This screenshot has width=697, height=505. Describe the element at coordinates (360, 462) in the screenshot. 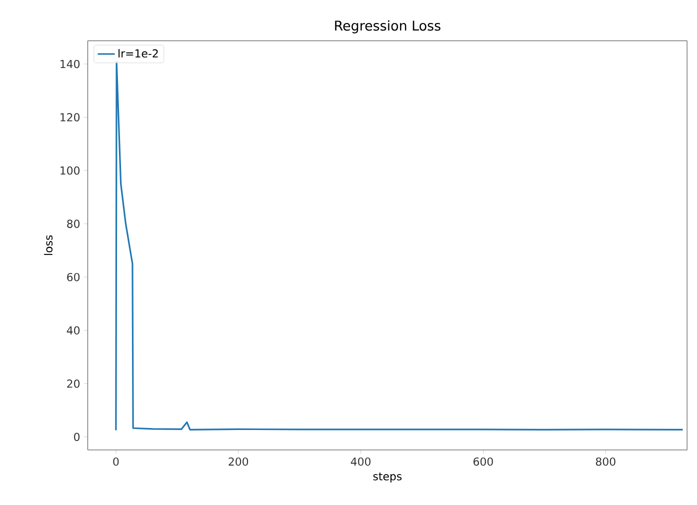

I see `x-tick-label: 400` at that location.